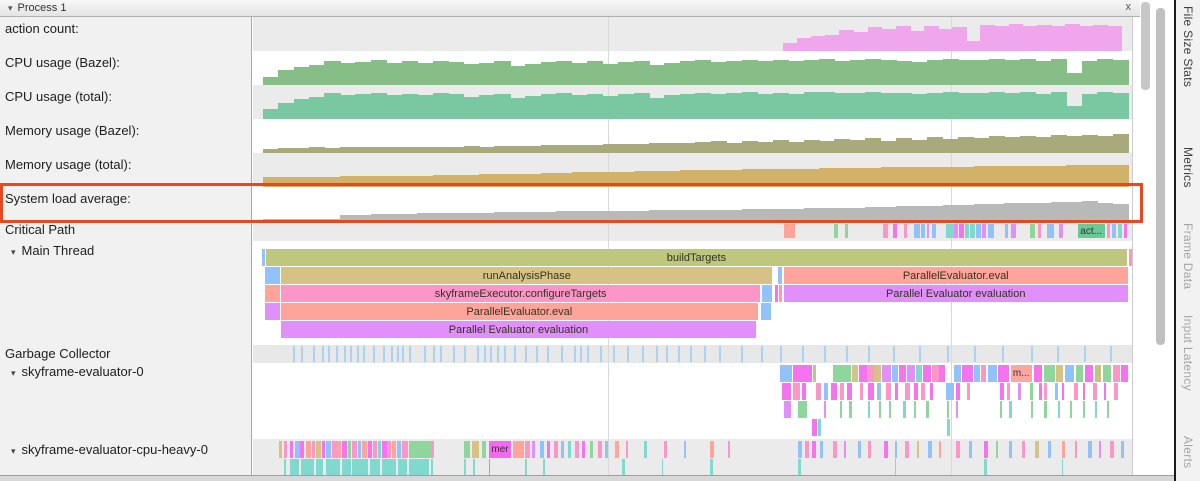 The height and width of the screenshot is (481, 1200). I want to click on trace-slice: Parallel Evaluator evaluation, so click(955, 293).